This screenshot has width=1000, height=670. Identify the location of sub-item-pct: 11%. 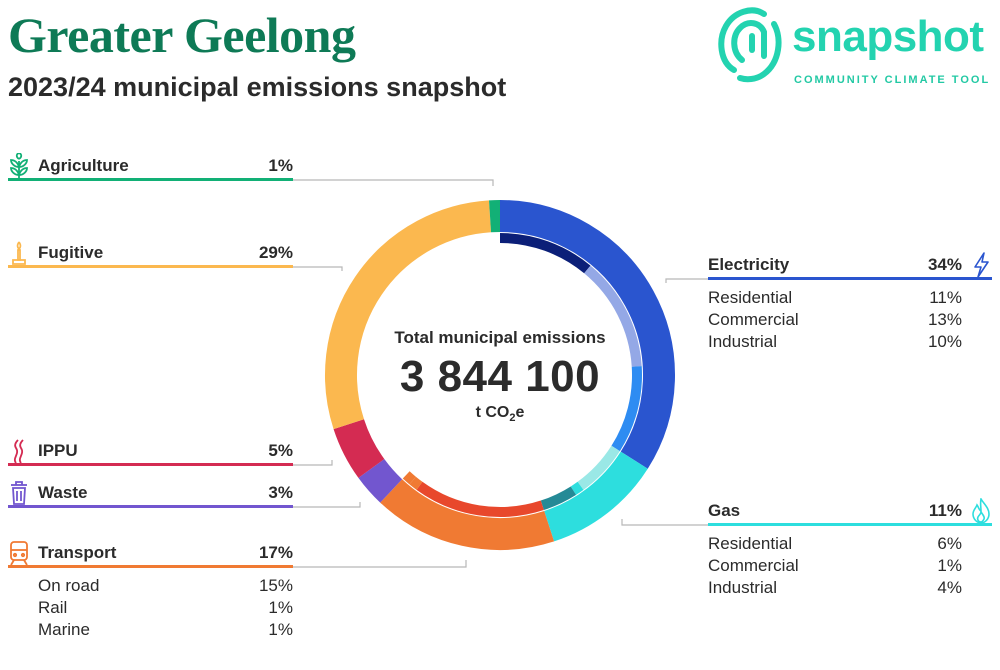
(945, 297).